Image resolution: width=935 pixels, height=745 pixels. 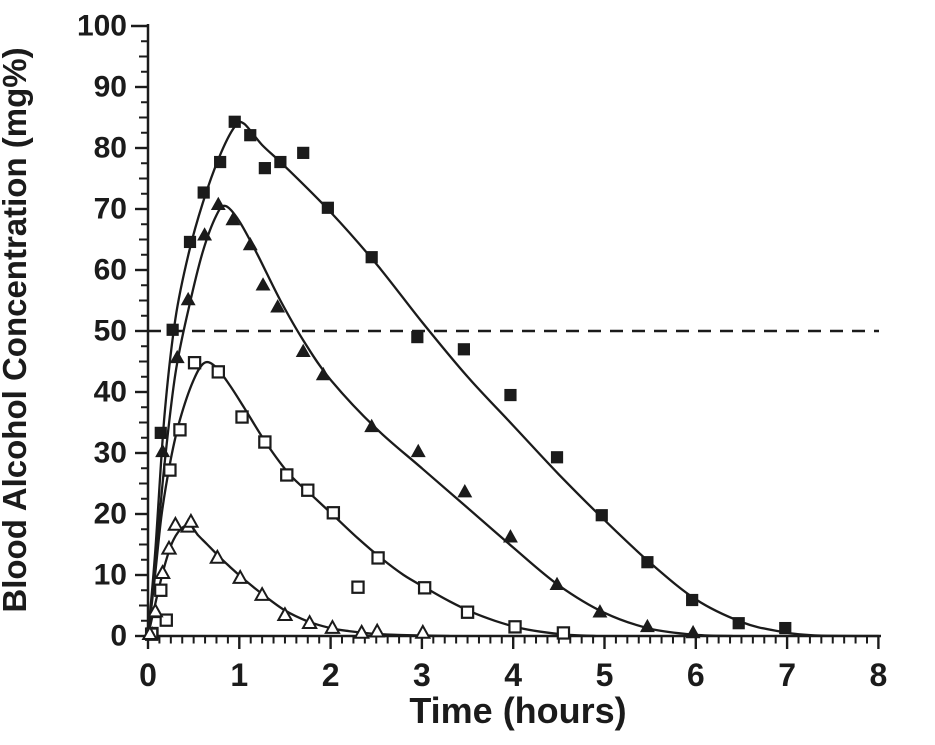 What do you see at coordinates (331, 675) in the screenshot?
I see `x-tick-label-2: 2` at bounding box center [331, 675].